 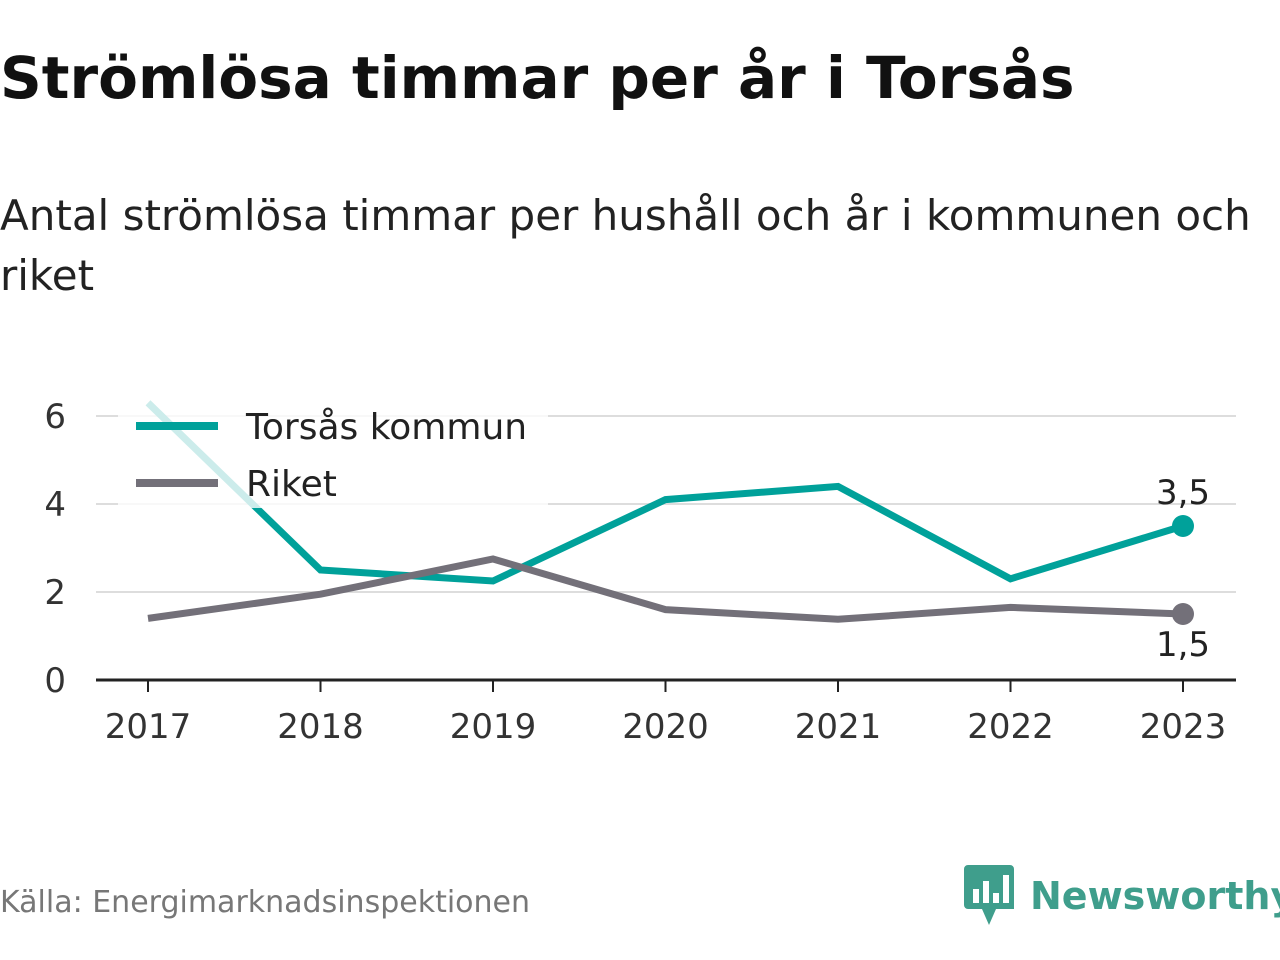 What do you see at coordinates (1010, 727) in the screenshot?
I see `x-tick-label: 2022` at bounding box center [1010, 727].